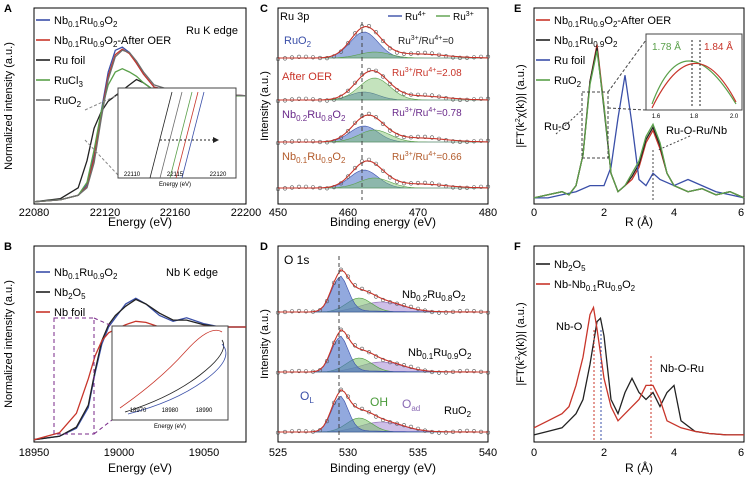 The image size is (750, 482). Describe the element at coordinates (204, 453) in the screenshot. I see `panel-b-xtick: 19050` at that location.